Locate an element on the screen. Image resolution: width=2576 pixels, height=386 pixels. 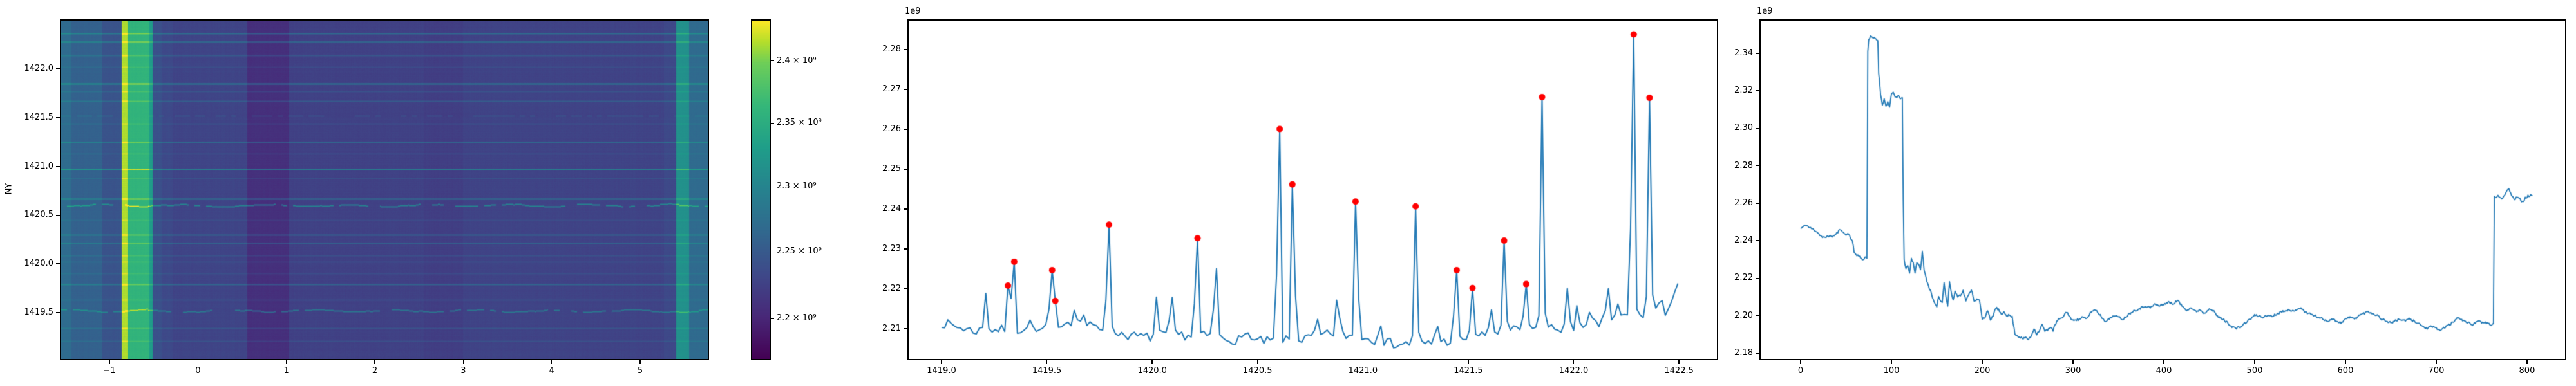
y-tick-label: 2.23 is located at coordinates (891, 249).